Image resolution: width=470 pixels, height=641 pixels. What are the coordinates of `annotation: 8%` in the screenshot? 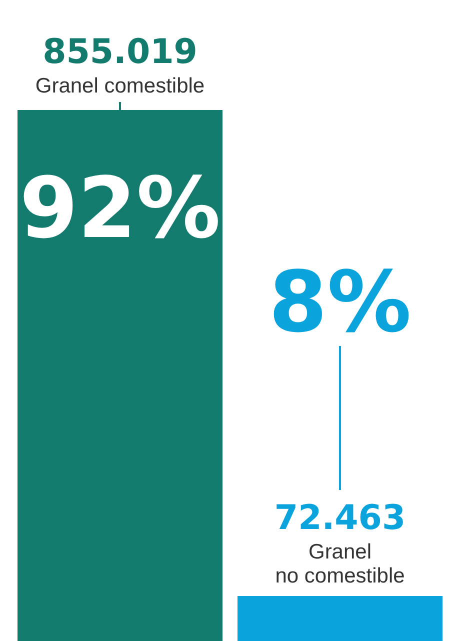 It's located at (340, 302).